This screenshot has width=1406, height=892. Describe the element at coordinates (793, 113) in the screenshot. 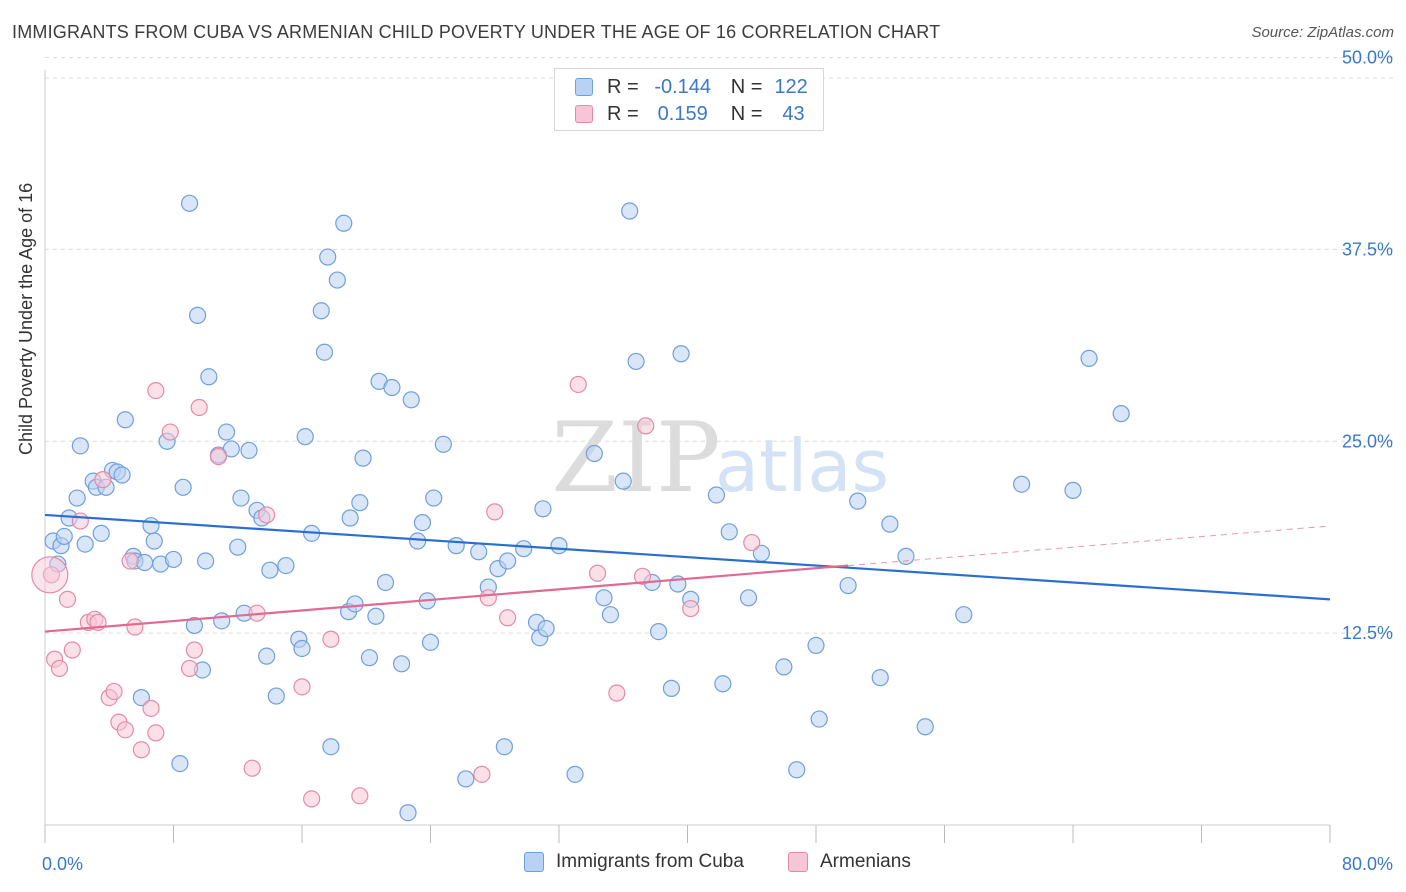

I see `n-value-armenians: 43` at that location.